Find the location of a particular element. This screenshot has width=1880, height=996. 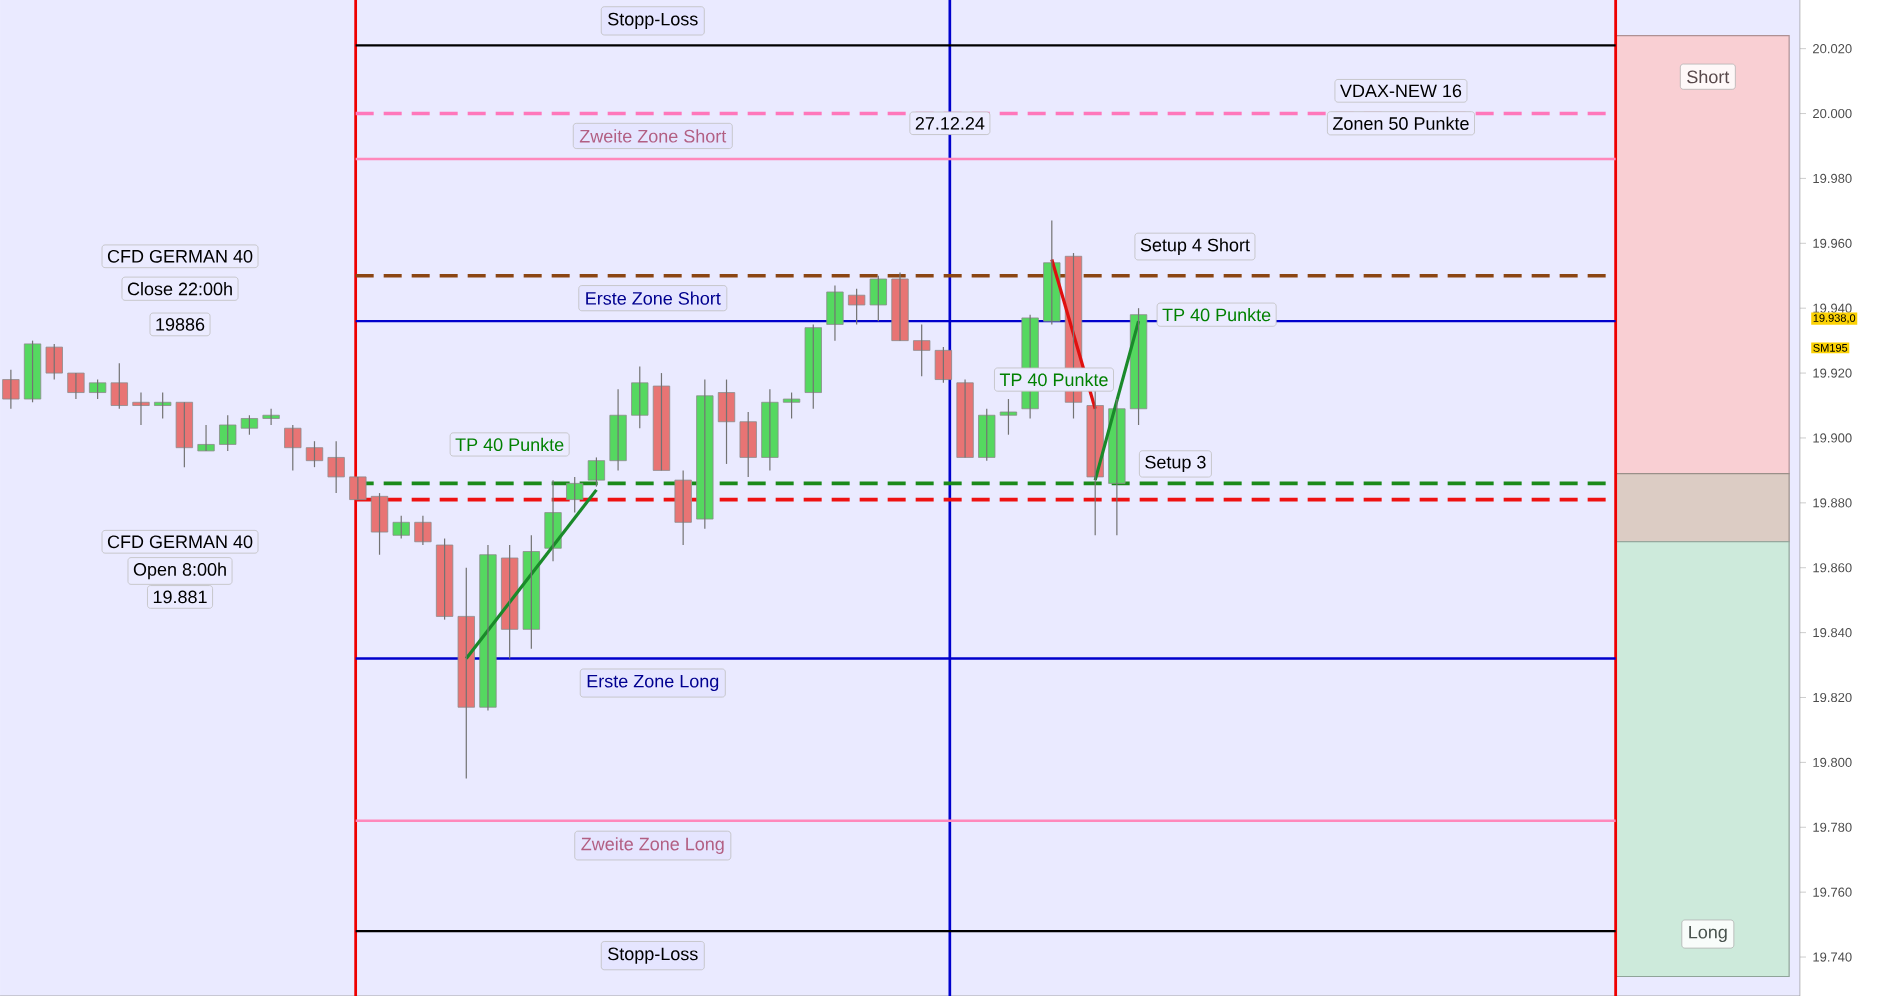

annotation: Setup 4 Short is located at coordinates (1195, 246).